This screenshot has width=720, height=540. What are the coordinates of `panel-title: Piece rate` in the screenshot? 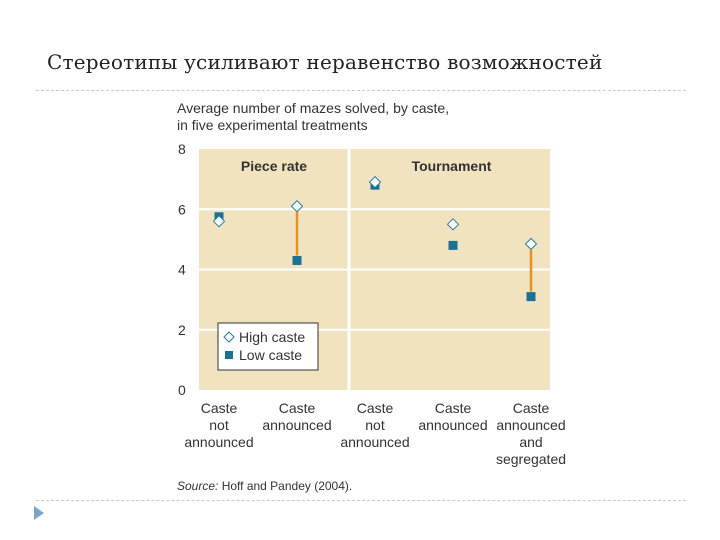 It's located at (274, 166).